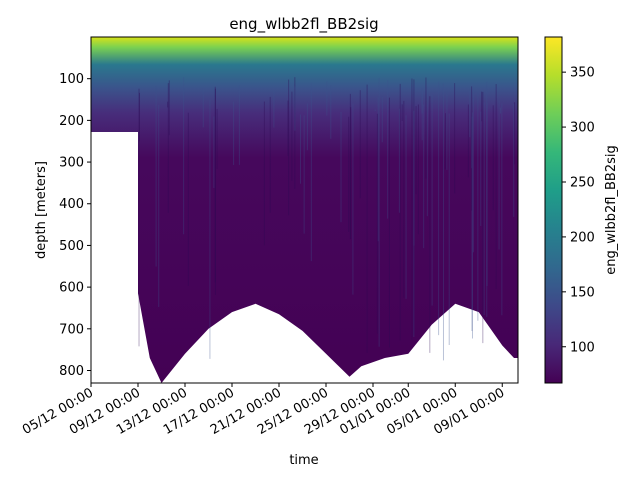 Image resolution: width=640 pixels, height=480 pixels. I want to click on colorbar-tick-label: 200, so click(582, 237).